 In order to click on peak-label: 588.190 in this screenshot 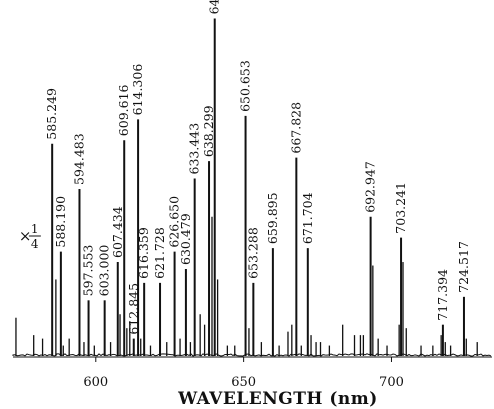, I will do `click(60, 222)`.